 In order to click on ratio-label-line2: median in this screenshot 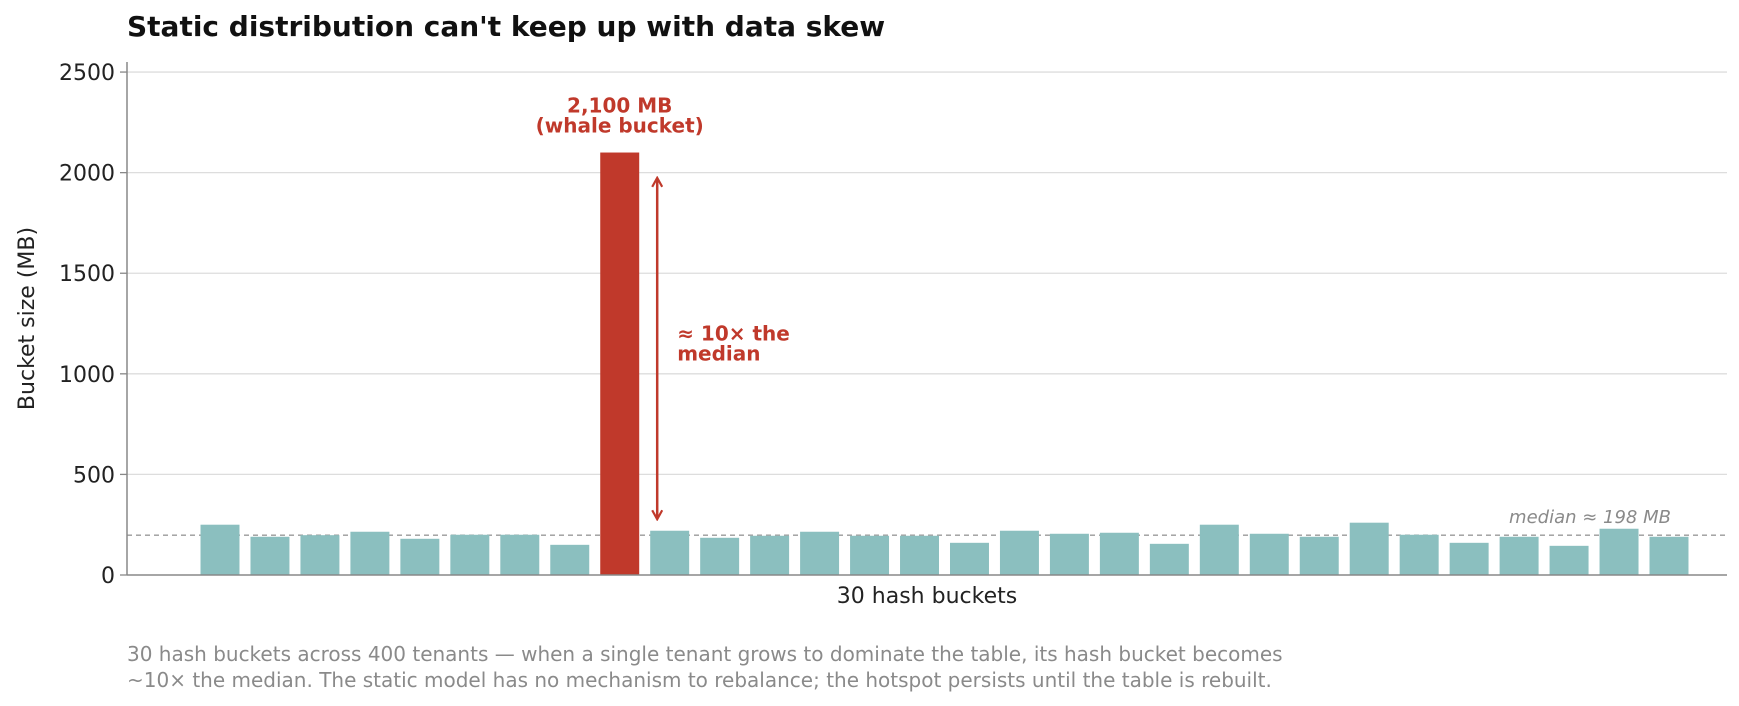, I will do `click(718, 354)`.